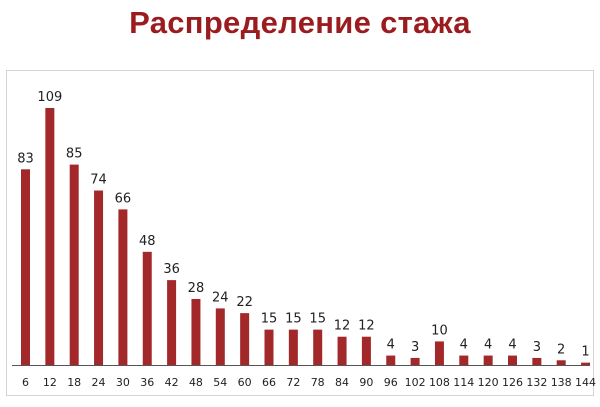 This screenshot has width=600, height=407. I want to click on data-label-42: 36, so click(171, 269).